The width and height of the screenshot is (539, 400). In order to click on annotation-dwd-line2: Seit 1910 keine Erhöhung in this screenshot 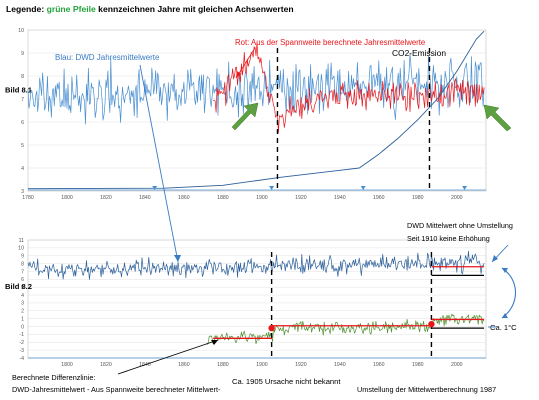, I will do `click(448, 238)`.